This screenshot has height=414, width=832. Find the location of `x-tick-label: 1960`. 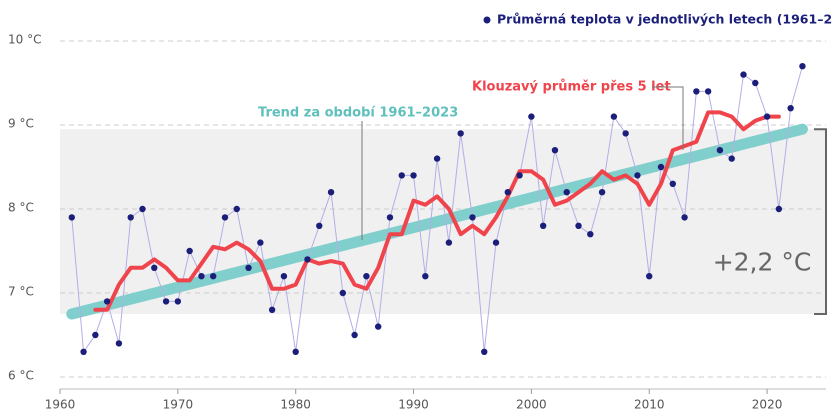

x-tick-label: 1960 is located at coordinates (60, 405).